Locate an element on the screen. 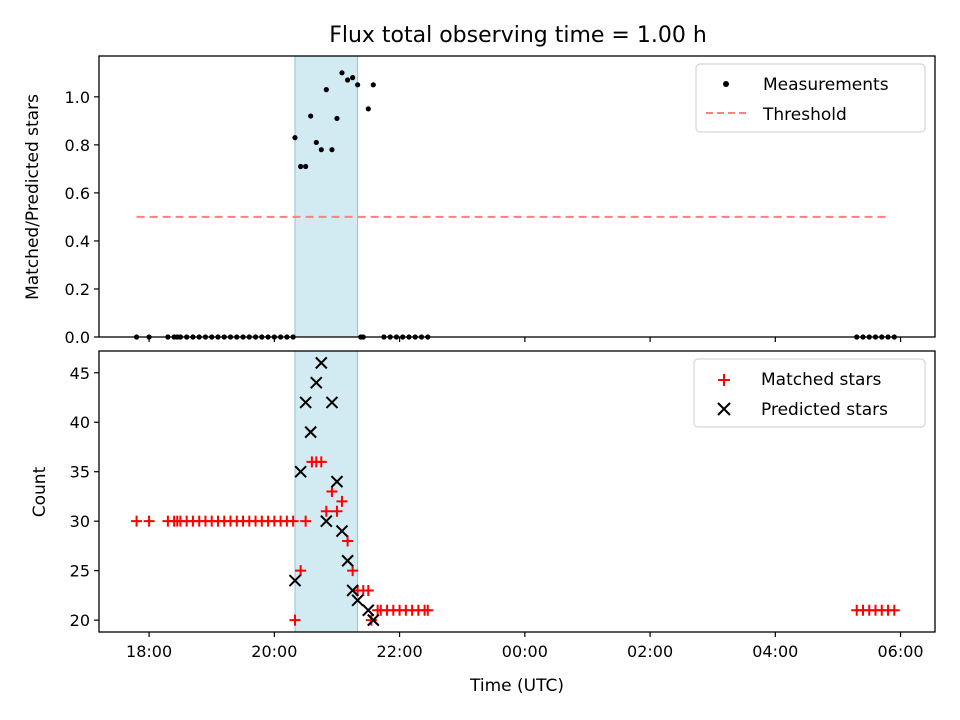 This screenshot has width=960, height=720. y-tick-label: 25 is located at coordinates (80, 571).